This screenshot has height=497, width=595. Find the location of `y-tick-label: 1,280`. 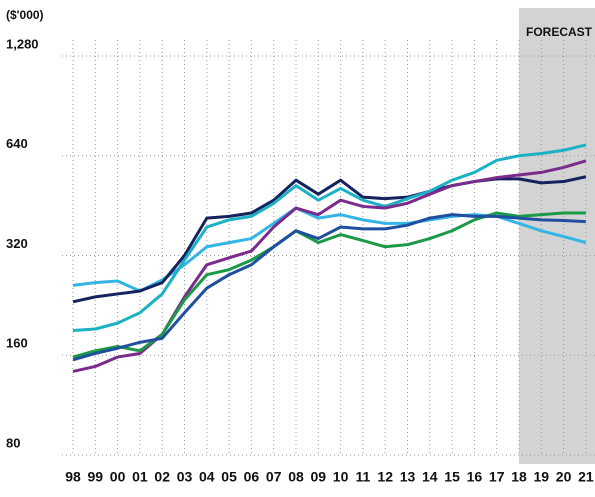

y-tick-label: 1,280 is located at coordinates (22, 43).